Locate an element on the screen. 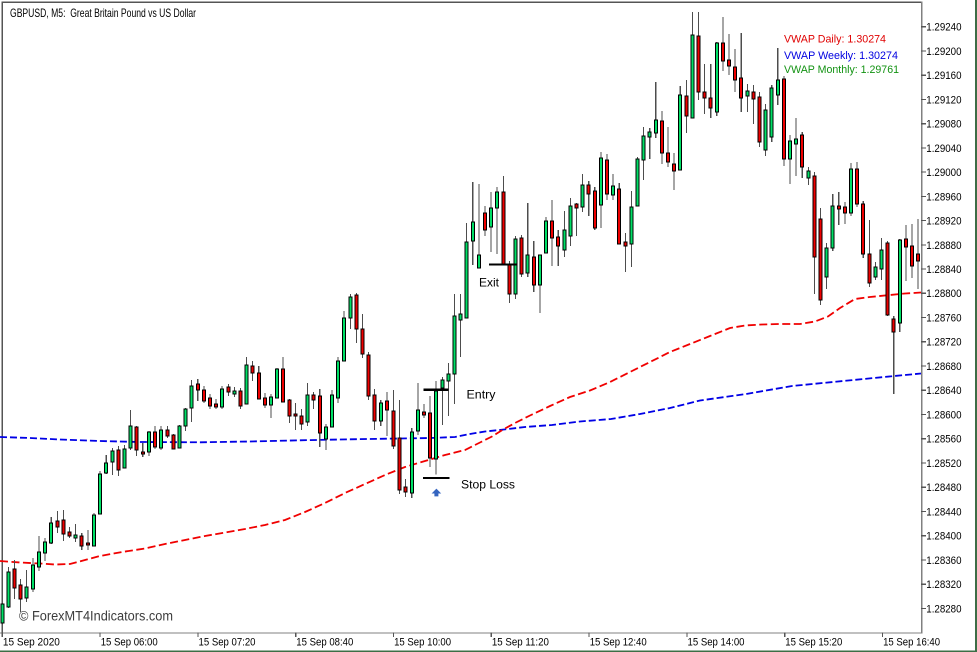  svg-text: 1.29160 is located at coordinates (943, 76).